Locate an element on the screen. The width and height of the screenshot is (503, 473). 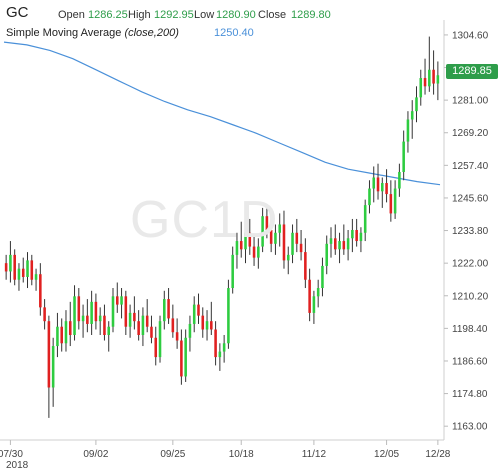
x-tick-label: 07/30 is located at coordinates (11, 454).